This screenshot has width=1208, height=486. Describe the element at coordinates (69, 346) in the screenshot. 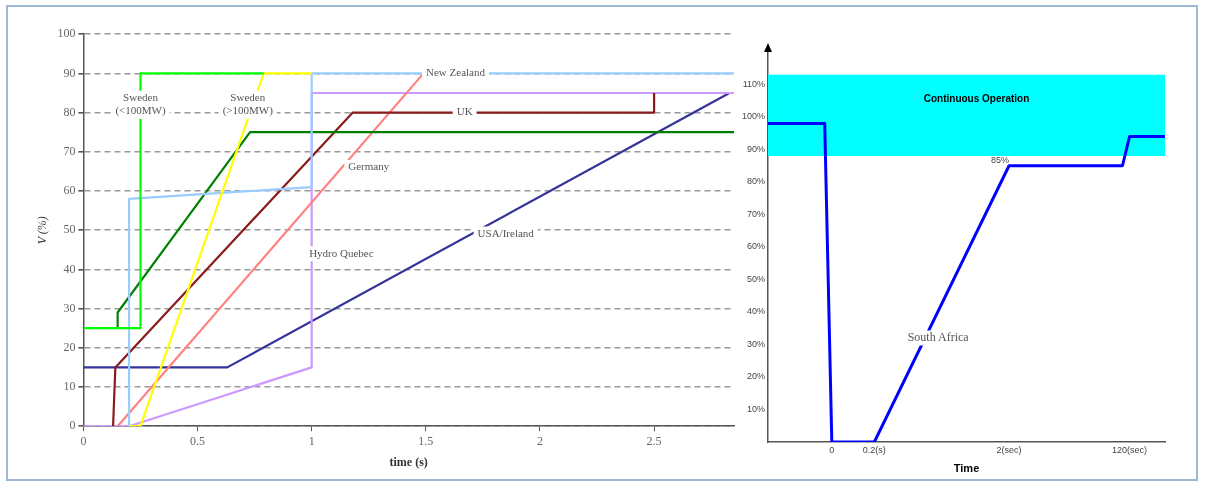

I see `y-tick-label: 20` at that location.